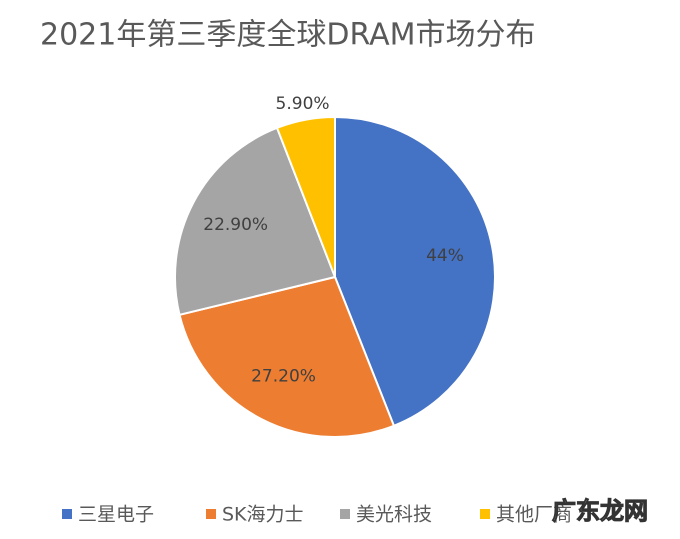  I want to click on legend-label: SK海力士, so click(263, 515).